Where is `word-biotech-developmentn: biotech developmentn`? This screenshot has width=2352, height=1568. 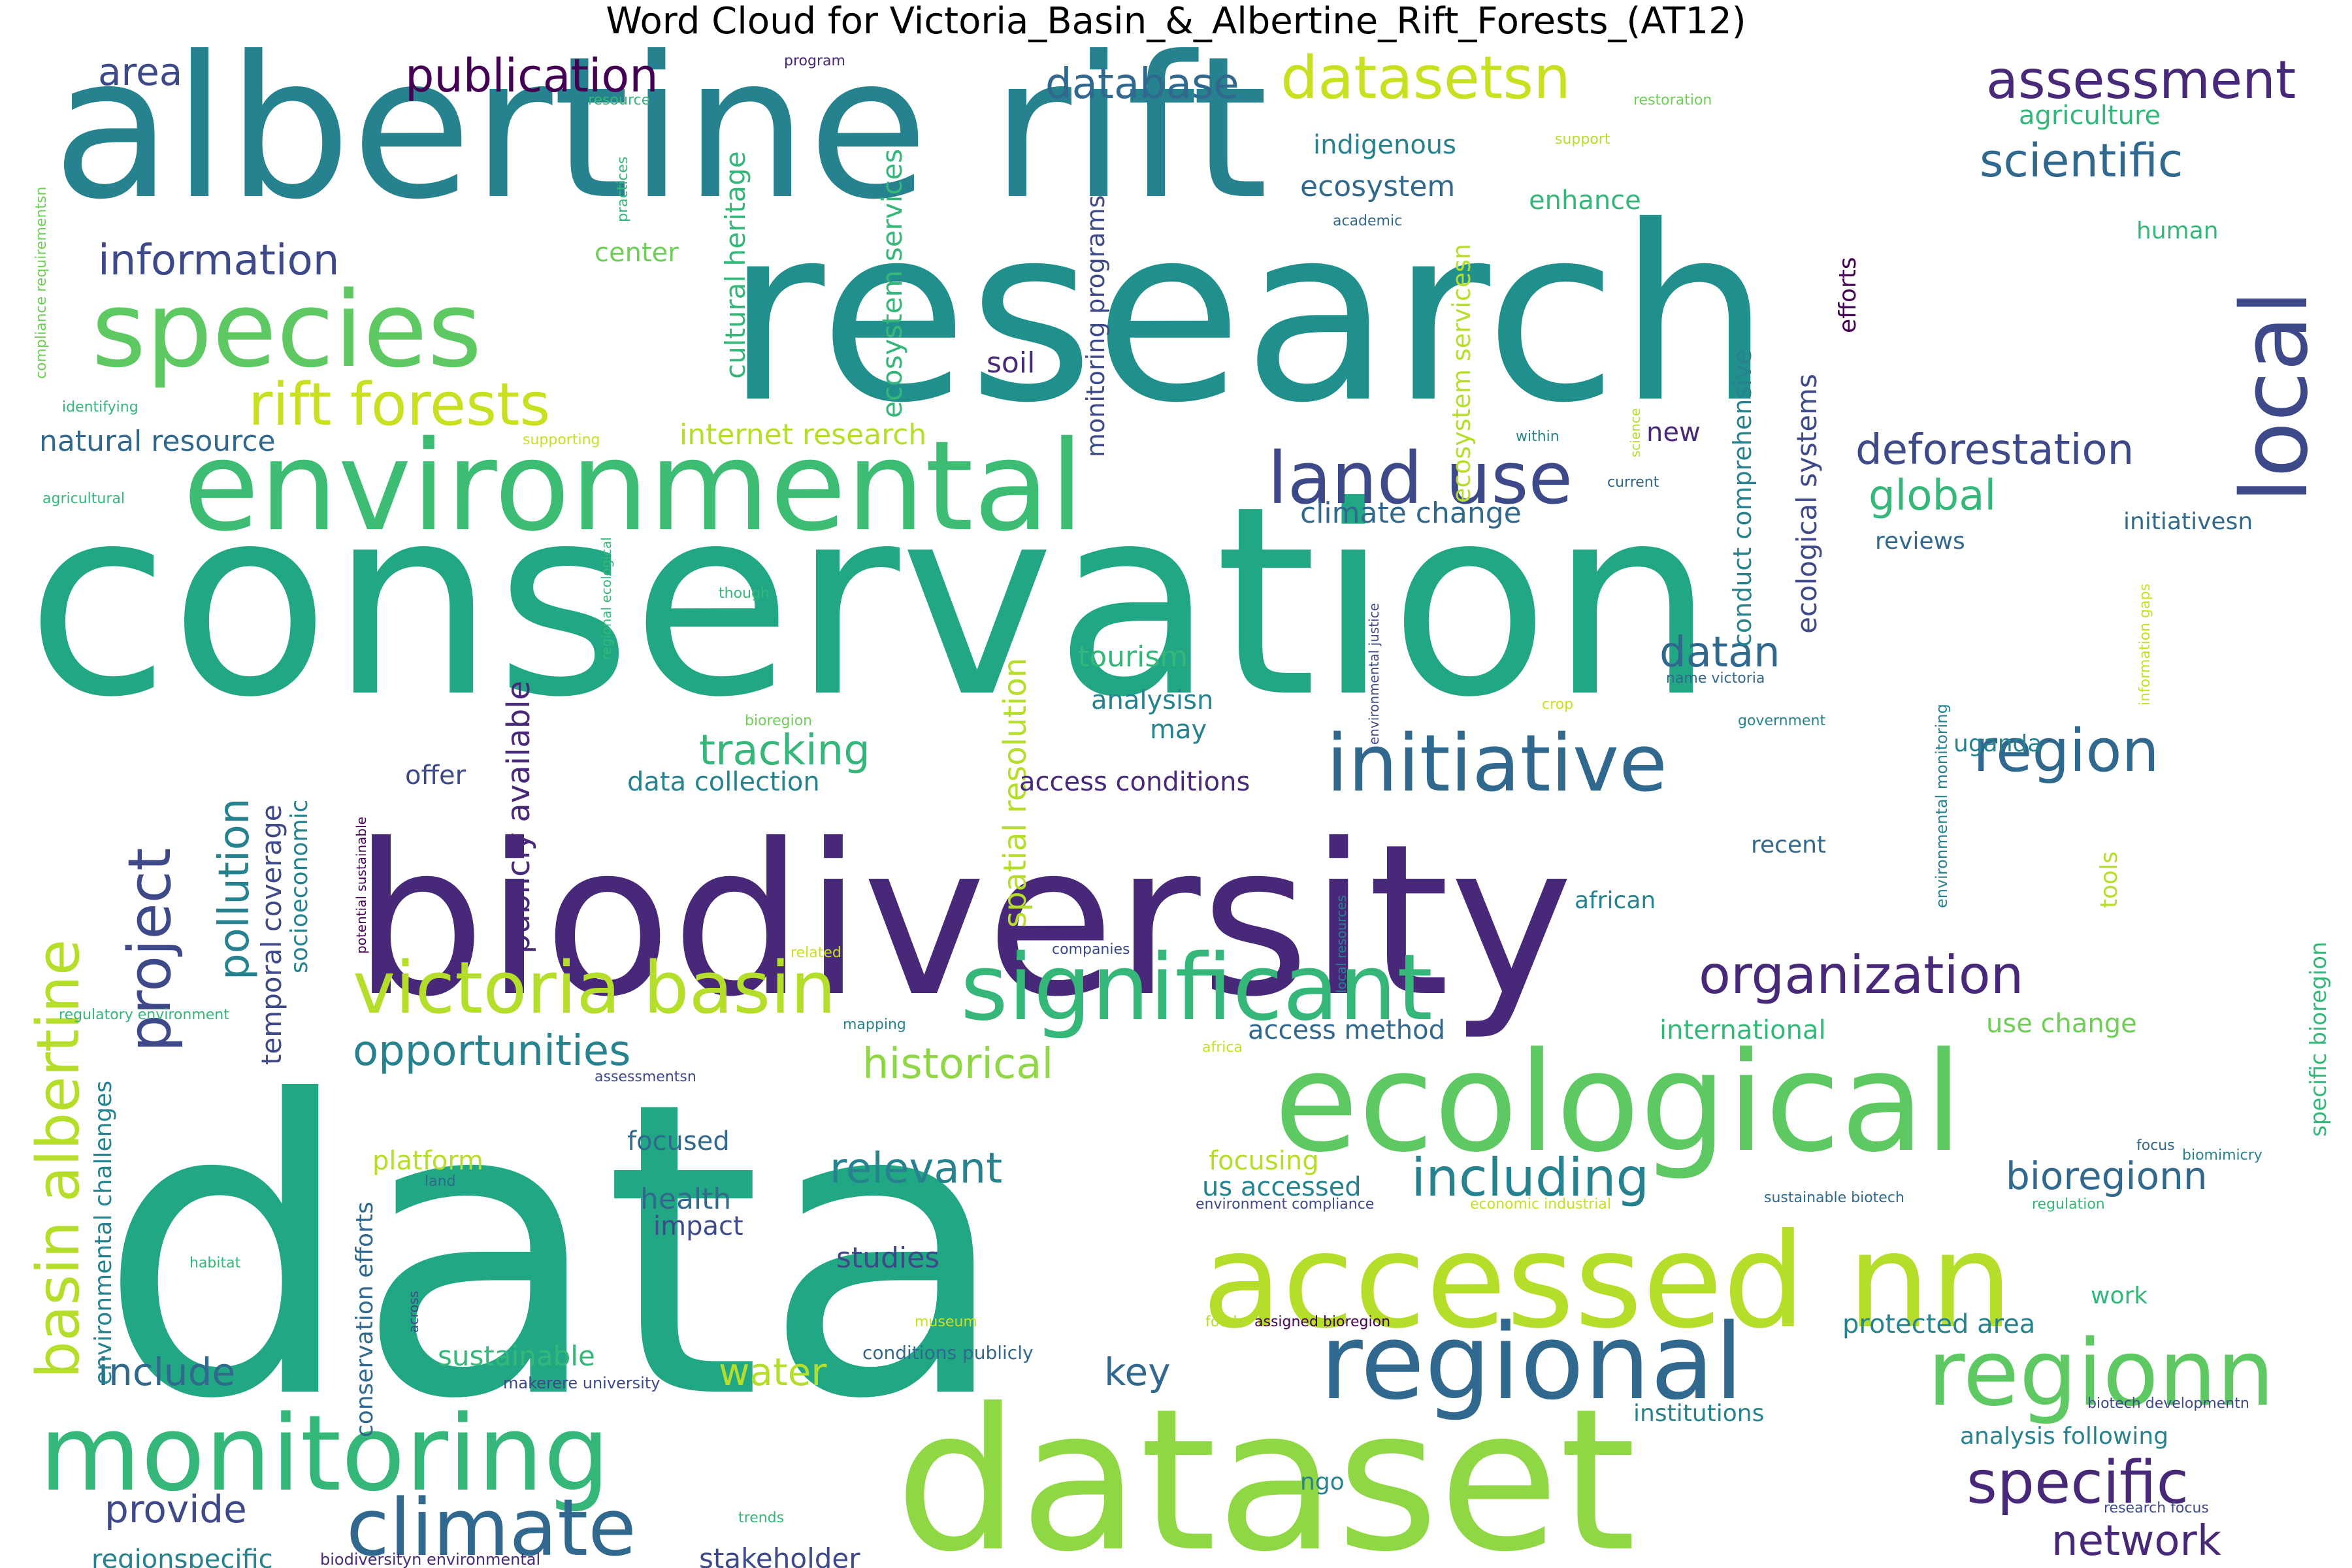 word-biotech-developmentn: biotech developmentn is located at coordinates (2168, 1404).